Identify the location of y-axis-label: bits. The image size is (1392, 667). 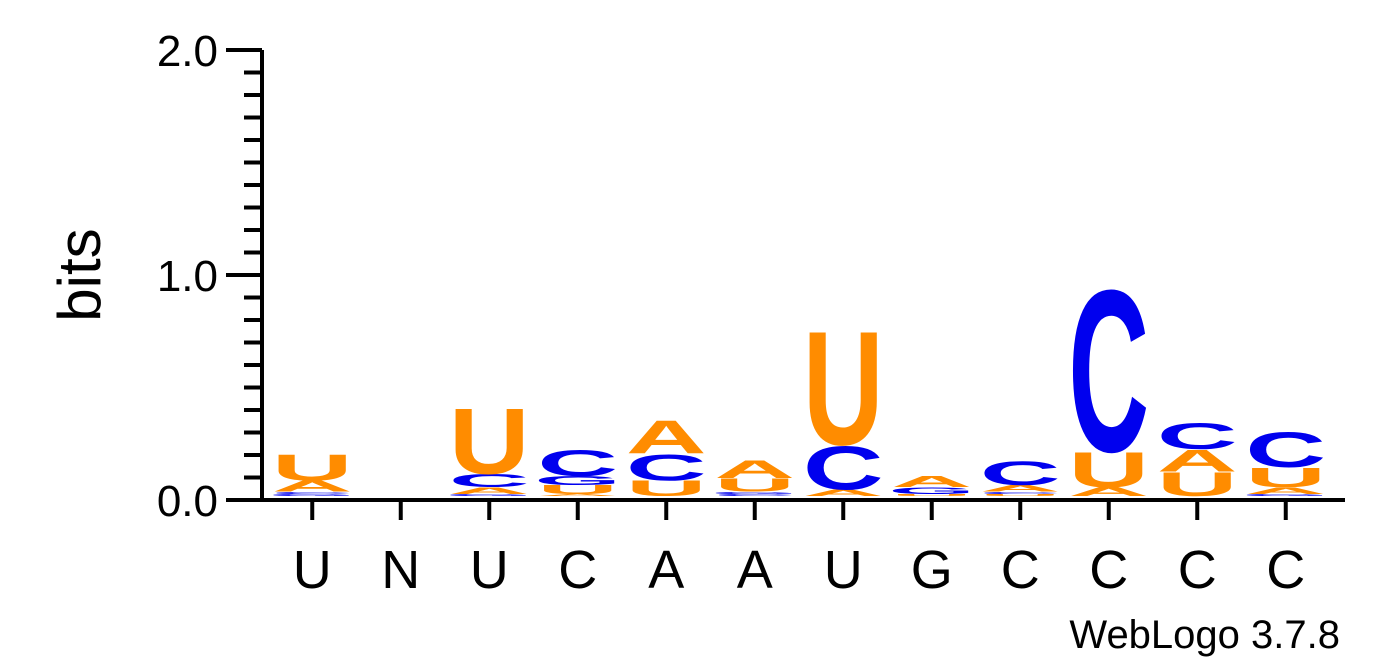
(79, 274).